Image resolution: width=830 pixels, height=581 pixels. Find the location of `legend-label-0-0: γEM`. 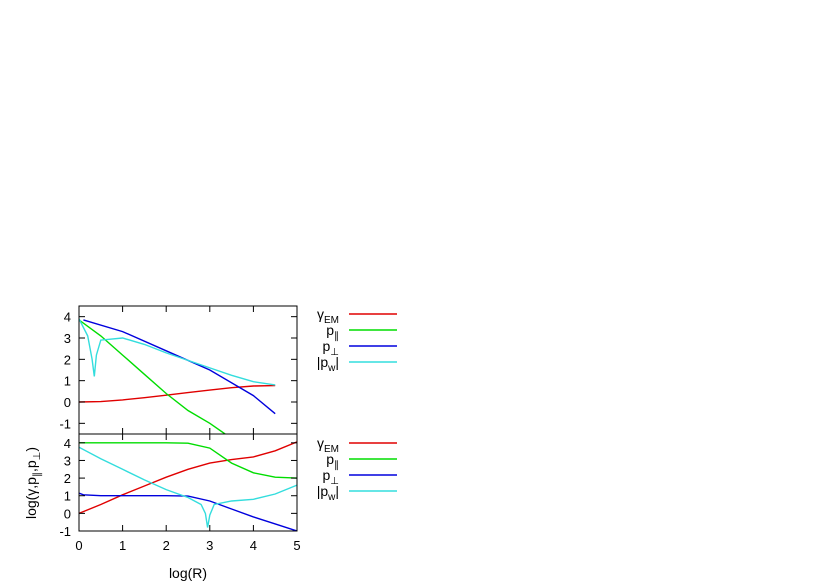

legend-label-0-0: γEM is located at coordinates (328, 316).